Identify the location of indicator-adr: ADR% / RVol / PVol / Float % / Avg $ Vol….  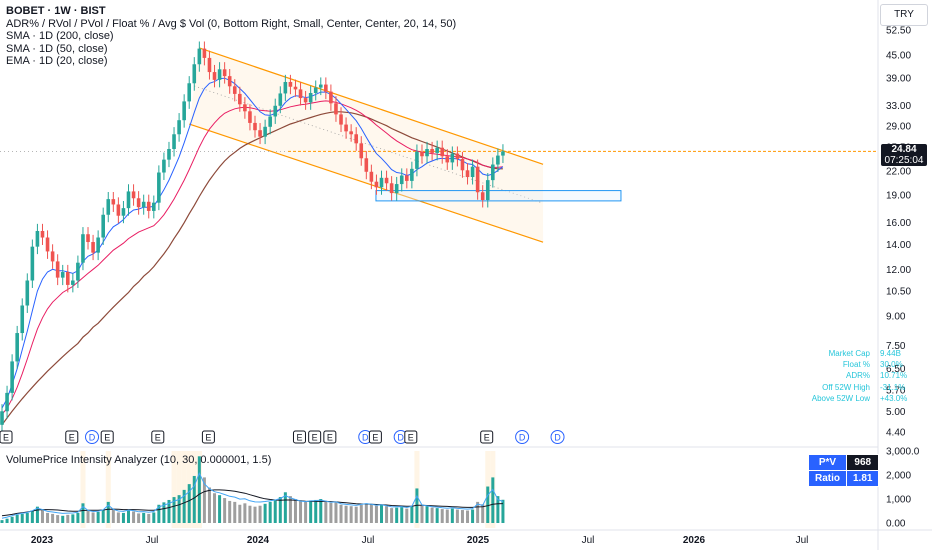
(231, 23).